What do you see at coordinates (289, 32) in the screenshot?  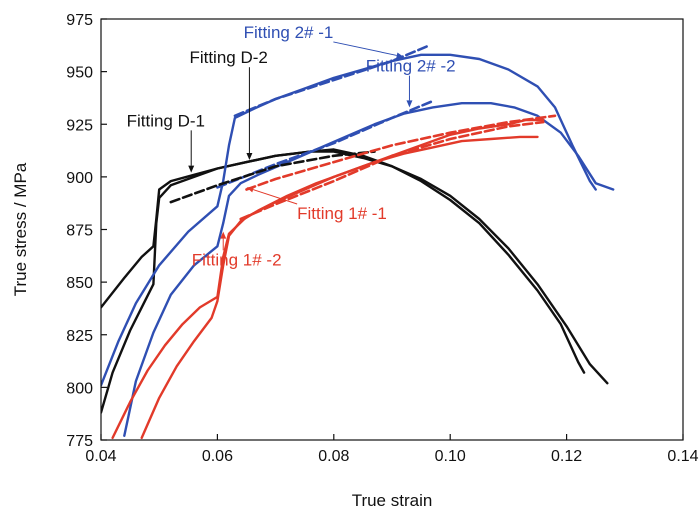 I see `annotation-label: Fitting 2# -1` at bounding box center [289, 32].